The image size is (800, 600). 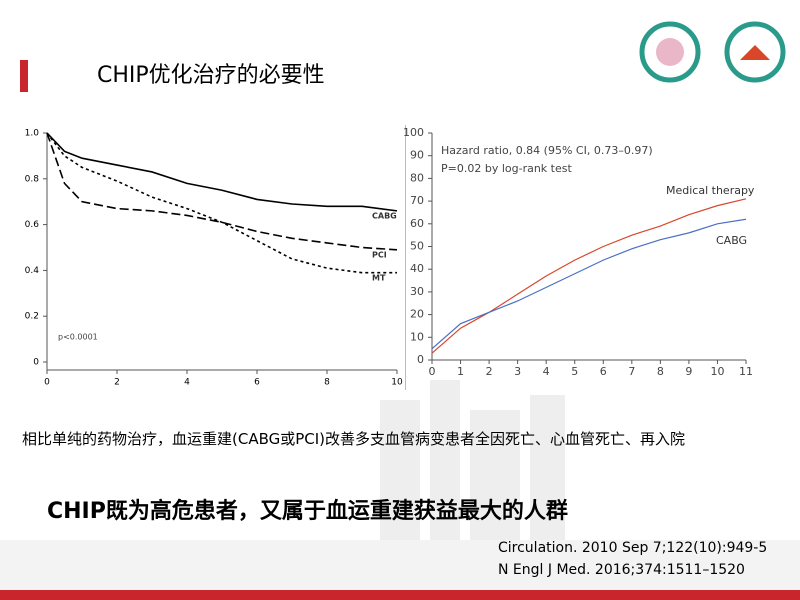 What do you see at coordinates (574, 371) in the screenshot?
I see `x-tick-label: 5` at bounding box center [574, 371].